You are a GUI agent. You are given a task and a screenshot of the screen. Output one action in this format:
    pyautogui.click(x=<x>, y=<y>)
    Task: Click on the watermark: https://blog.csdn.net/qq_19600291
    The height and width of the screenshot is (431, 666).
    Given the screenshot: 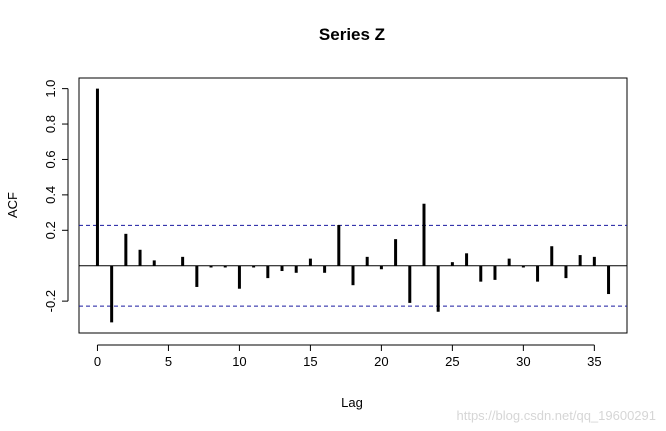 What is the action you would take?
    pyautogui.click(x=557, y=415)
    